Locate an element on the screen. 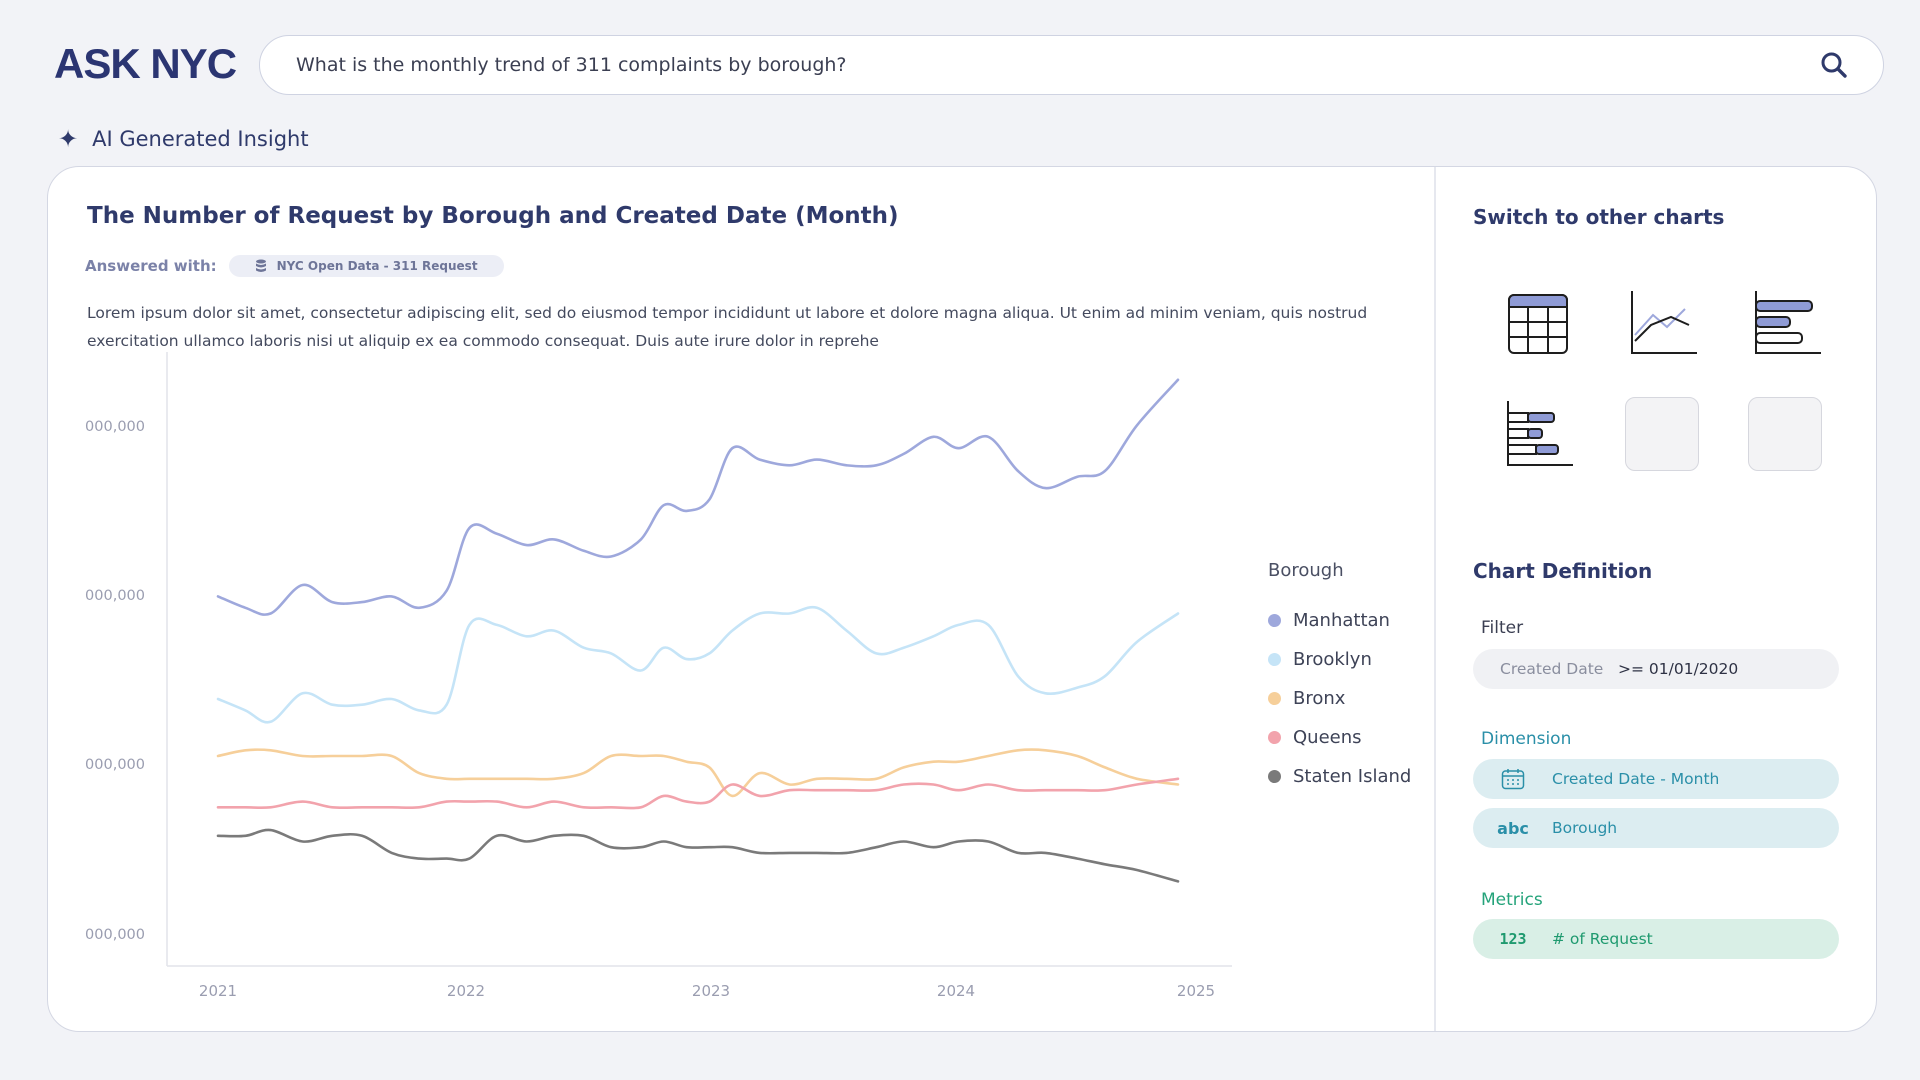 The height and width of the screenshot is (1080, 1920). filter-label: Filter is located at coordinates (1502, 628).